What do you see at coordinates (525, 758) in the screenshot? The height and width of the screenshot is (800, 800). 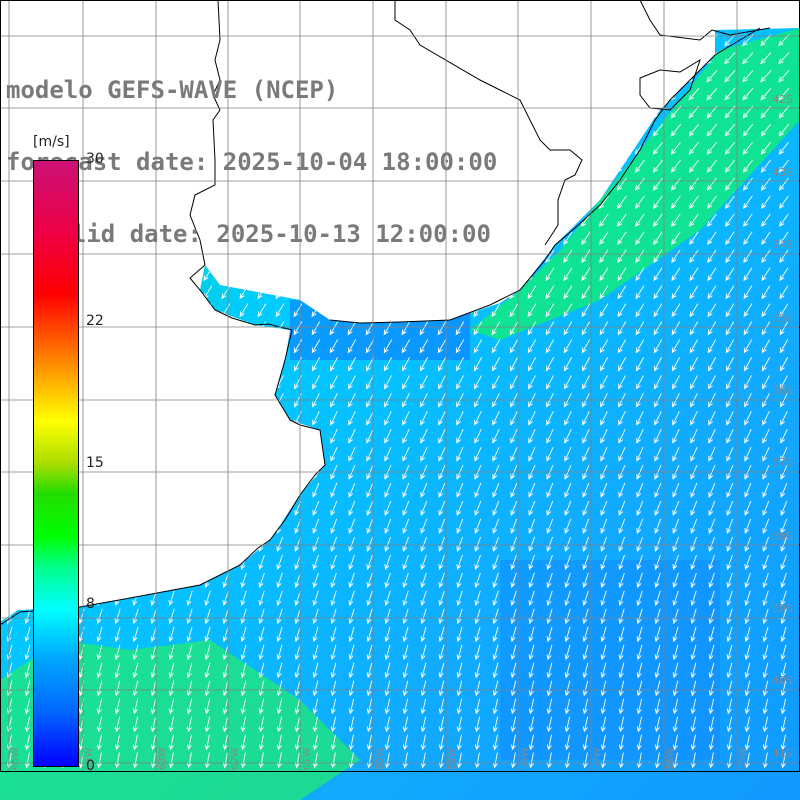 I see `lon-label: 58W` at bounding box center [525, 758].